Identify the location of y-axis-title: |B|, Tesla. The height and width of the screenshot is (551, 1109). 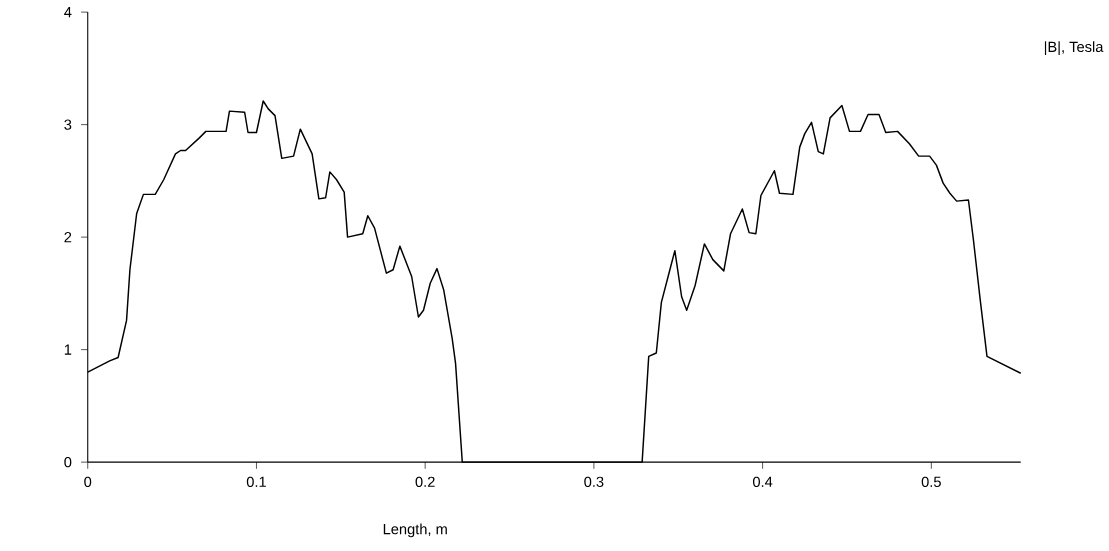
(1074, 48).